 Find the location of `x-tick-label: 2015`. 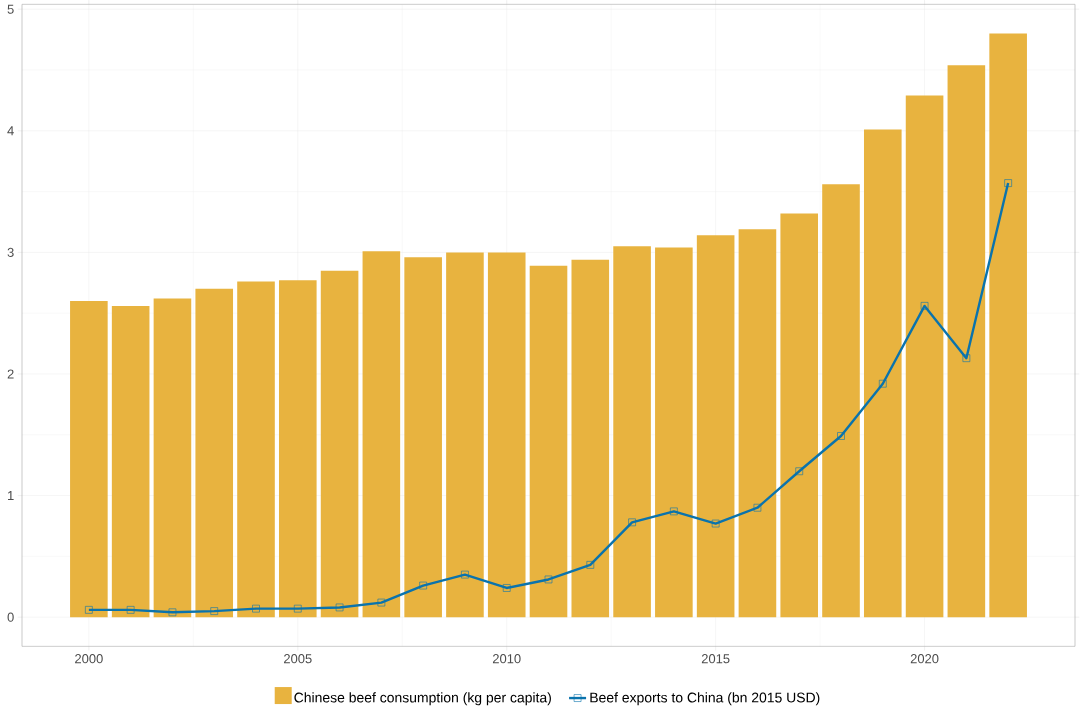

x-tick-label: 2015 is located at coordinates (715, 658).